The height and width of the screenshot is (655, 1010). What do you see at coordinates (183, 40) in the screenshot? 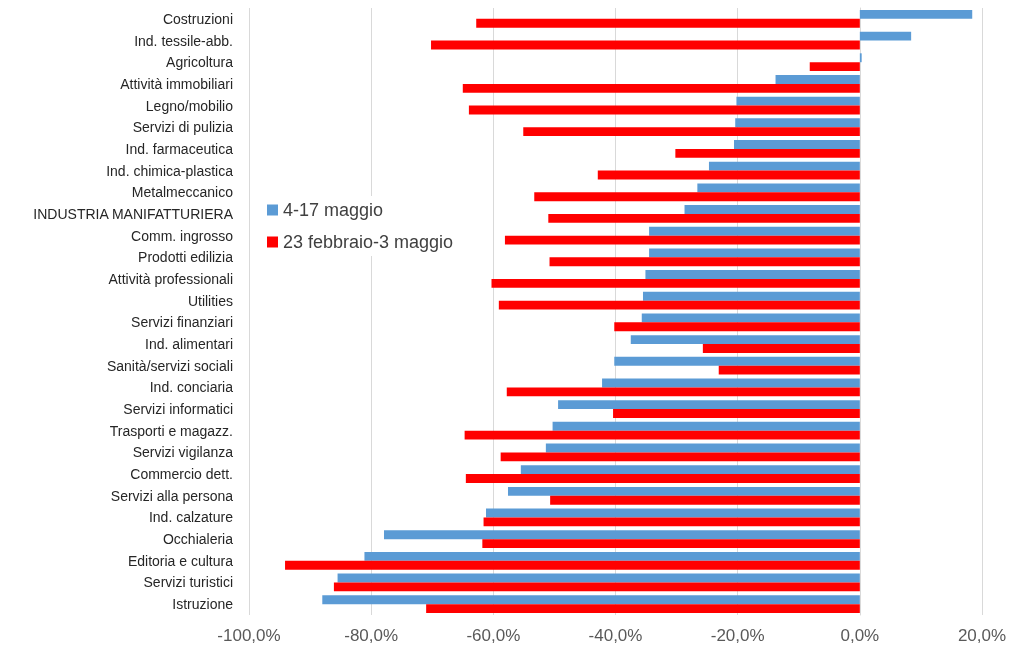
I see `y-tick-label: Ind. tessile-abb.` at bounding box center [183, 40].